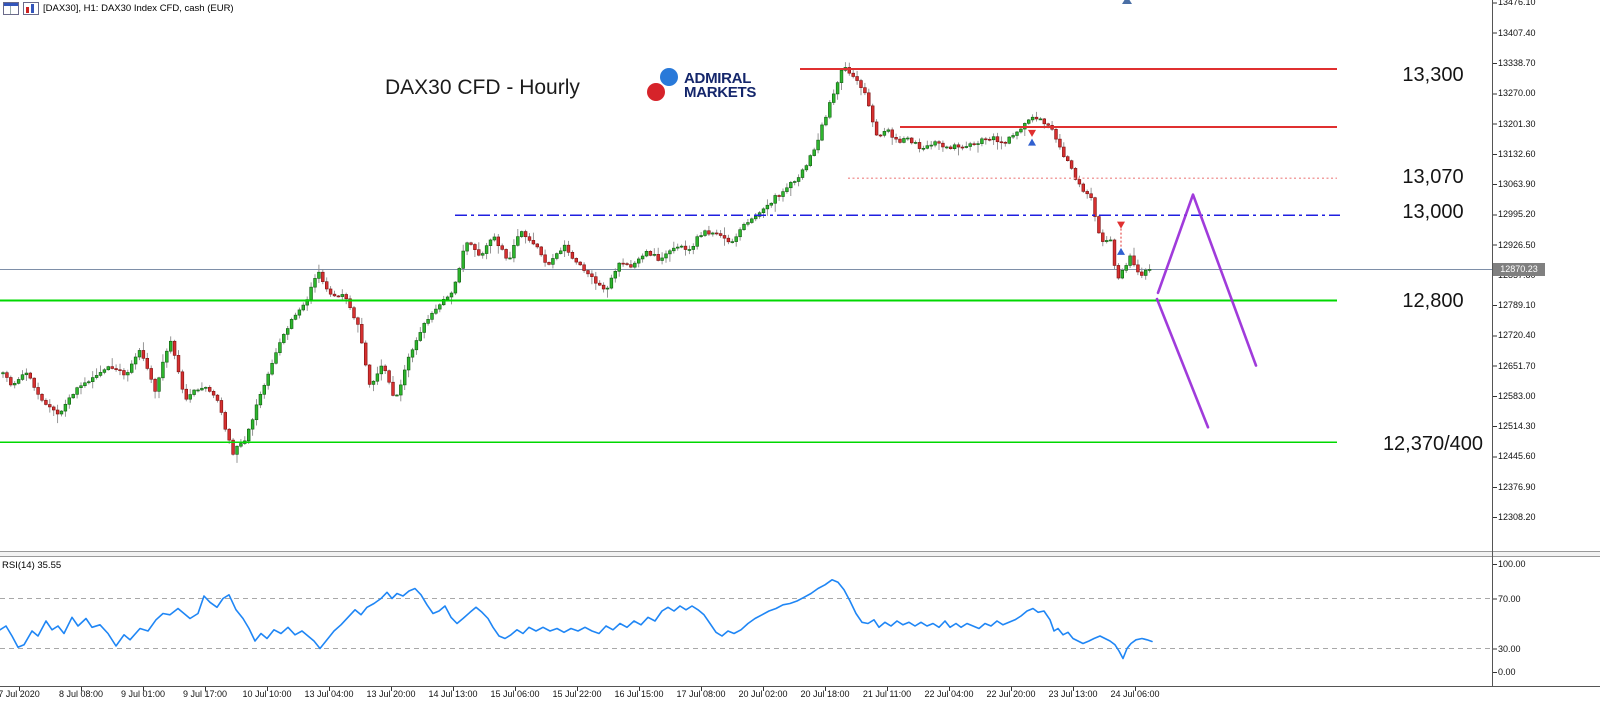  Describe the element at coordinates (32, 565) in the screenshot. I see `rsi-indicator-label: RSI(14) 35.55` at that location.